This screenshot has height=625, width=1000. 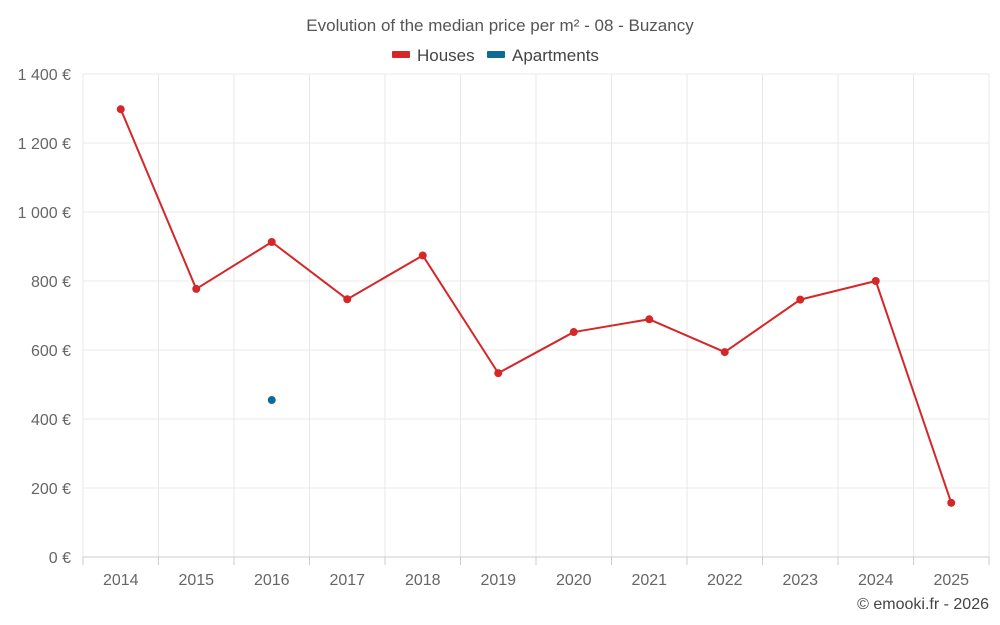 What do you see at coordinates (121, 580) in the screenshot?
I see `x-tick-label: 2014` at bounding box center [121, 580].